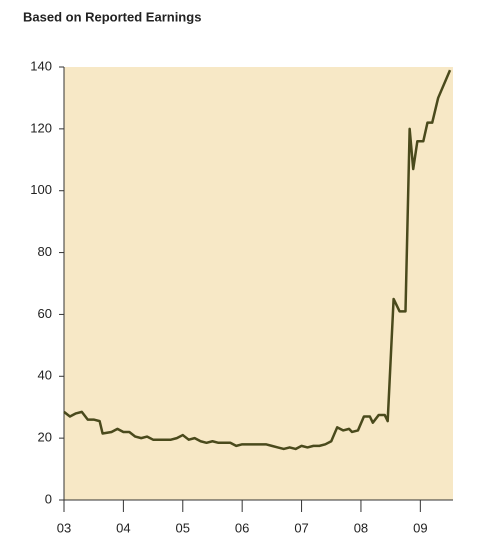 This screenshot has width=497, height=544. Describe the element at coordinates (64, 527) in the screenshot. I see `x-tick-label: 03` at that location.